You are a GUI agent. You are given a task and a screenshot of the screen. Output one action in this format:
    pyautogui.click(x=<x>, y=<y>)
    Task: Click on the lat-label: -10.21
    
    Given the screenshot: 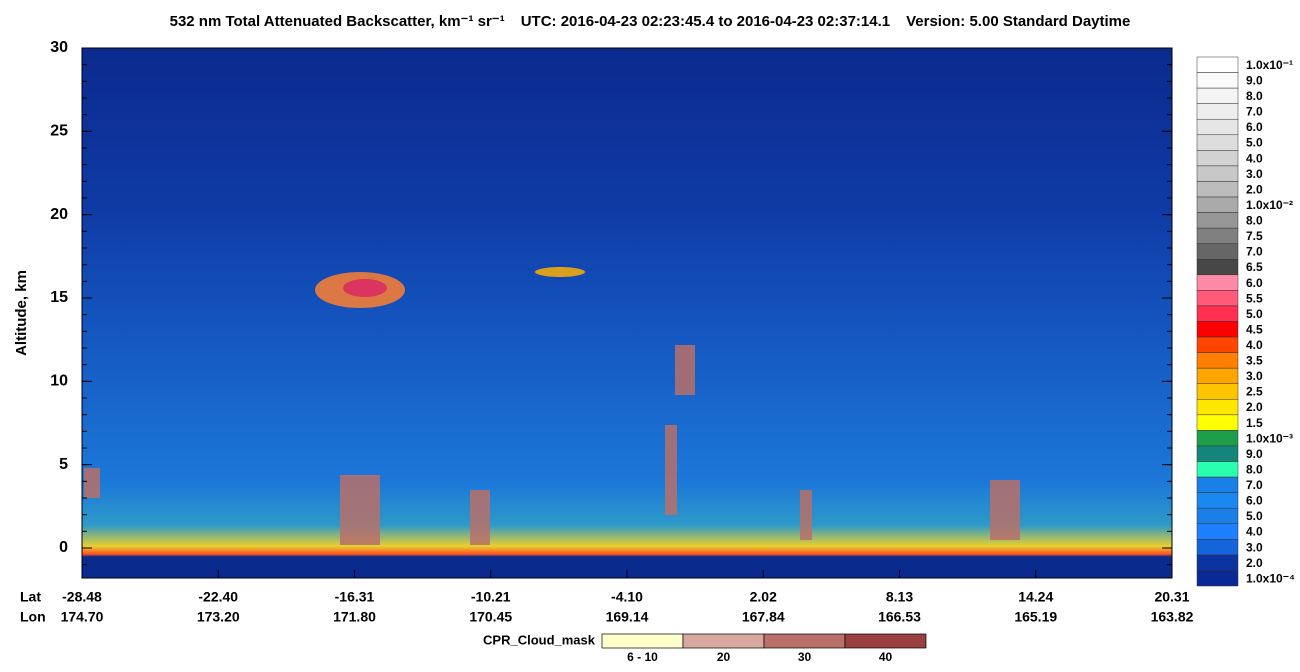 What is the action you would take?
    pyautogui.click(x=491, y=597)
    